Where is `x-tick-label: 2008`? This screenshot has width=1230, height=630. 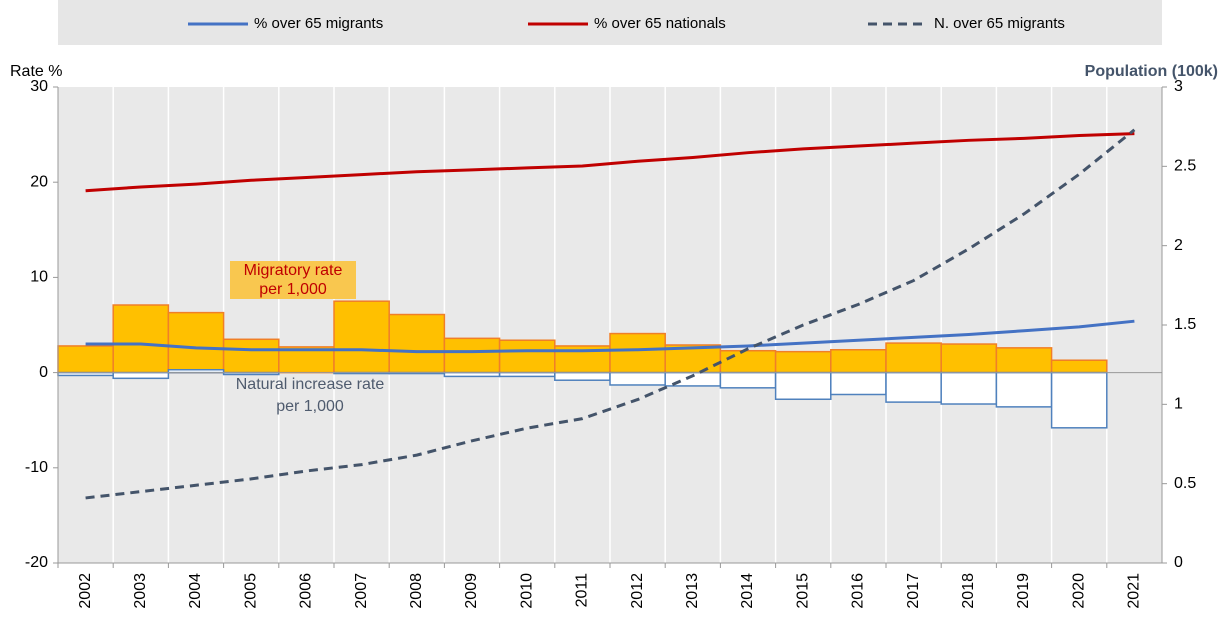 x-tick-label: 2008 is located at coordinates (416, 591).